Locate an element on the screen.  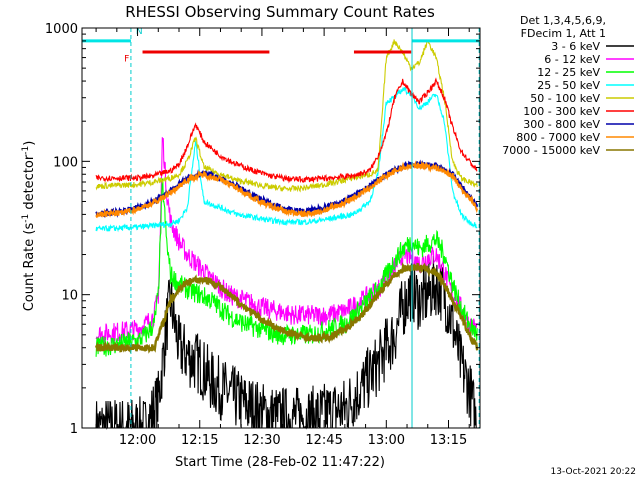
y-tick-label-3: 1000 is located at coordinates (61, 29).